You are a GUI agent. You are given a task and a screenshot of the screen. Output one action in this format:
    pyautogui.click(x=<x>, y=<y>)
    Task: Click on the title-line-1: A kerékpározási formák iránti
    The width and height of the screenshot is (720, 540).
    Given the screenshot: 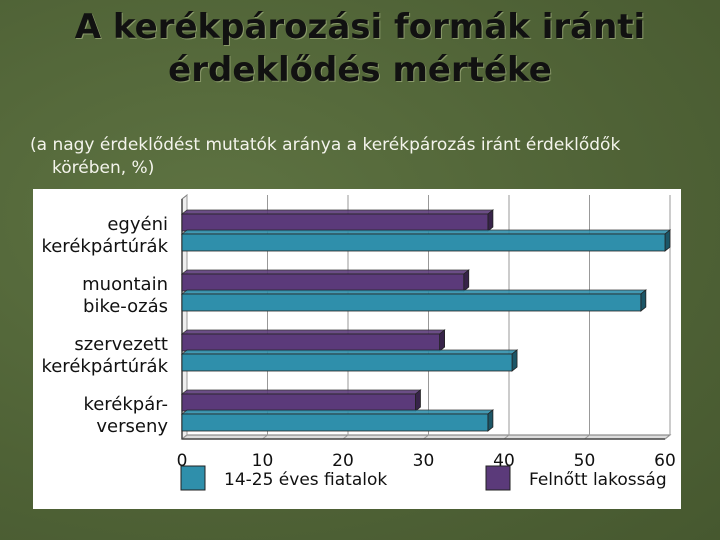 What is the action you would take?
    pyautogui.click(x=360, y=27)
    